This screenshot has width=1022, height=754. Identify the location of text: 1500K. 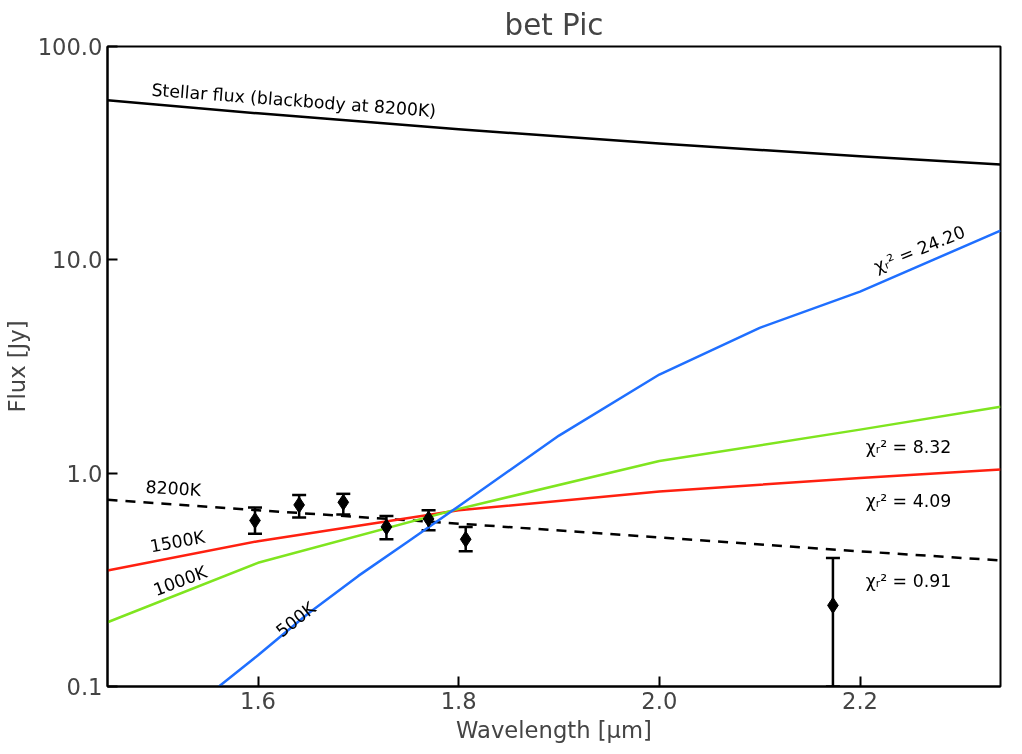
(178, 541).